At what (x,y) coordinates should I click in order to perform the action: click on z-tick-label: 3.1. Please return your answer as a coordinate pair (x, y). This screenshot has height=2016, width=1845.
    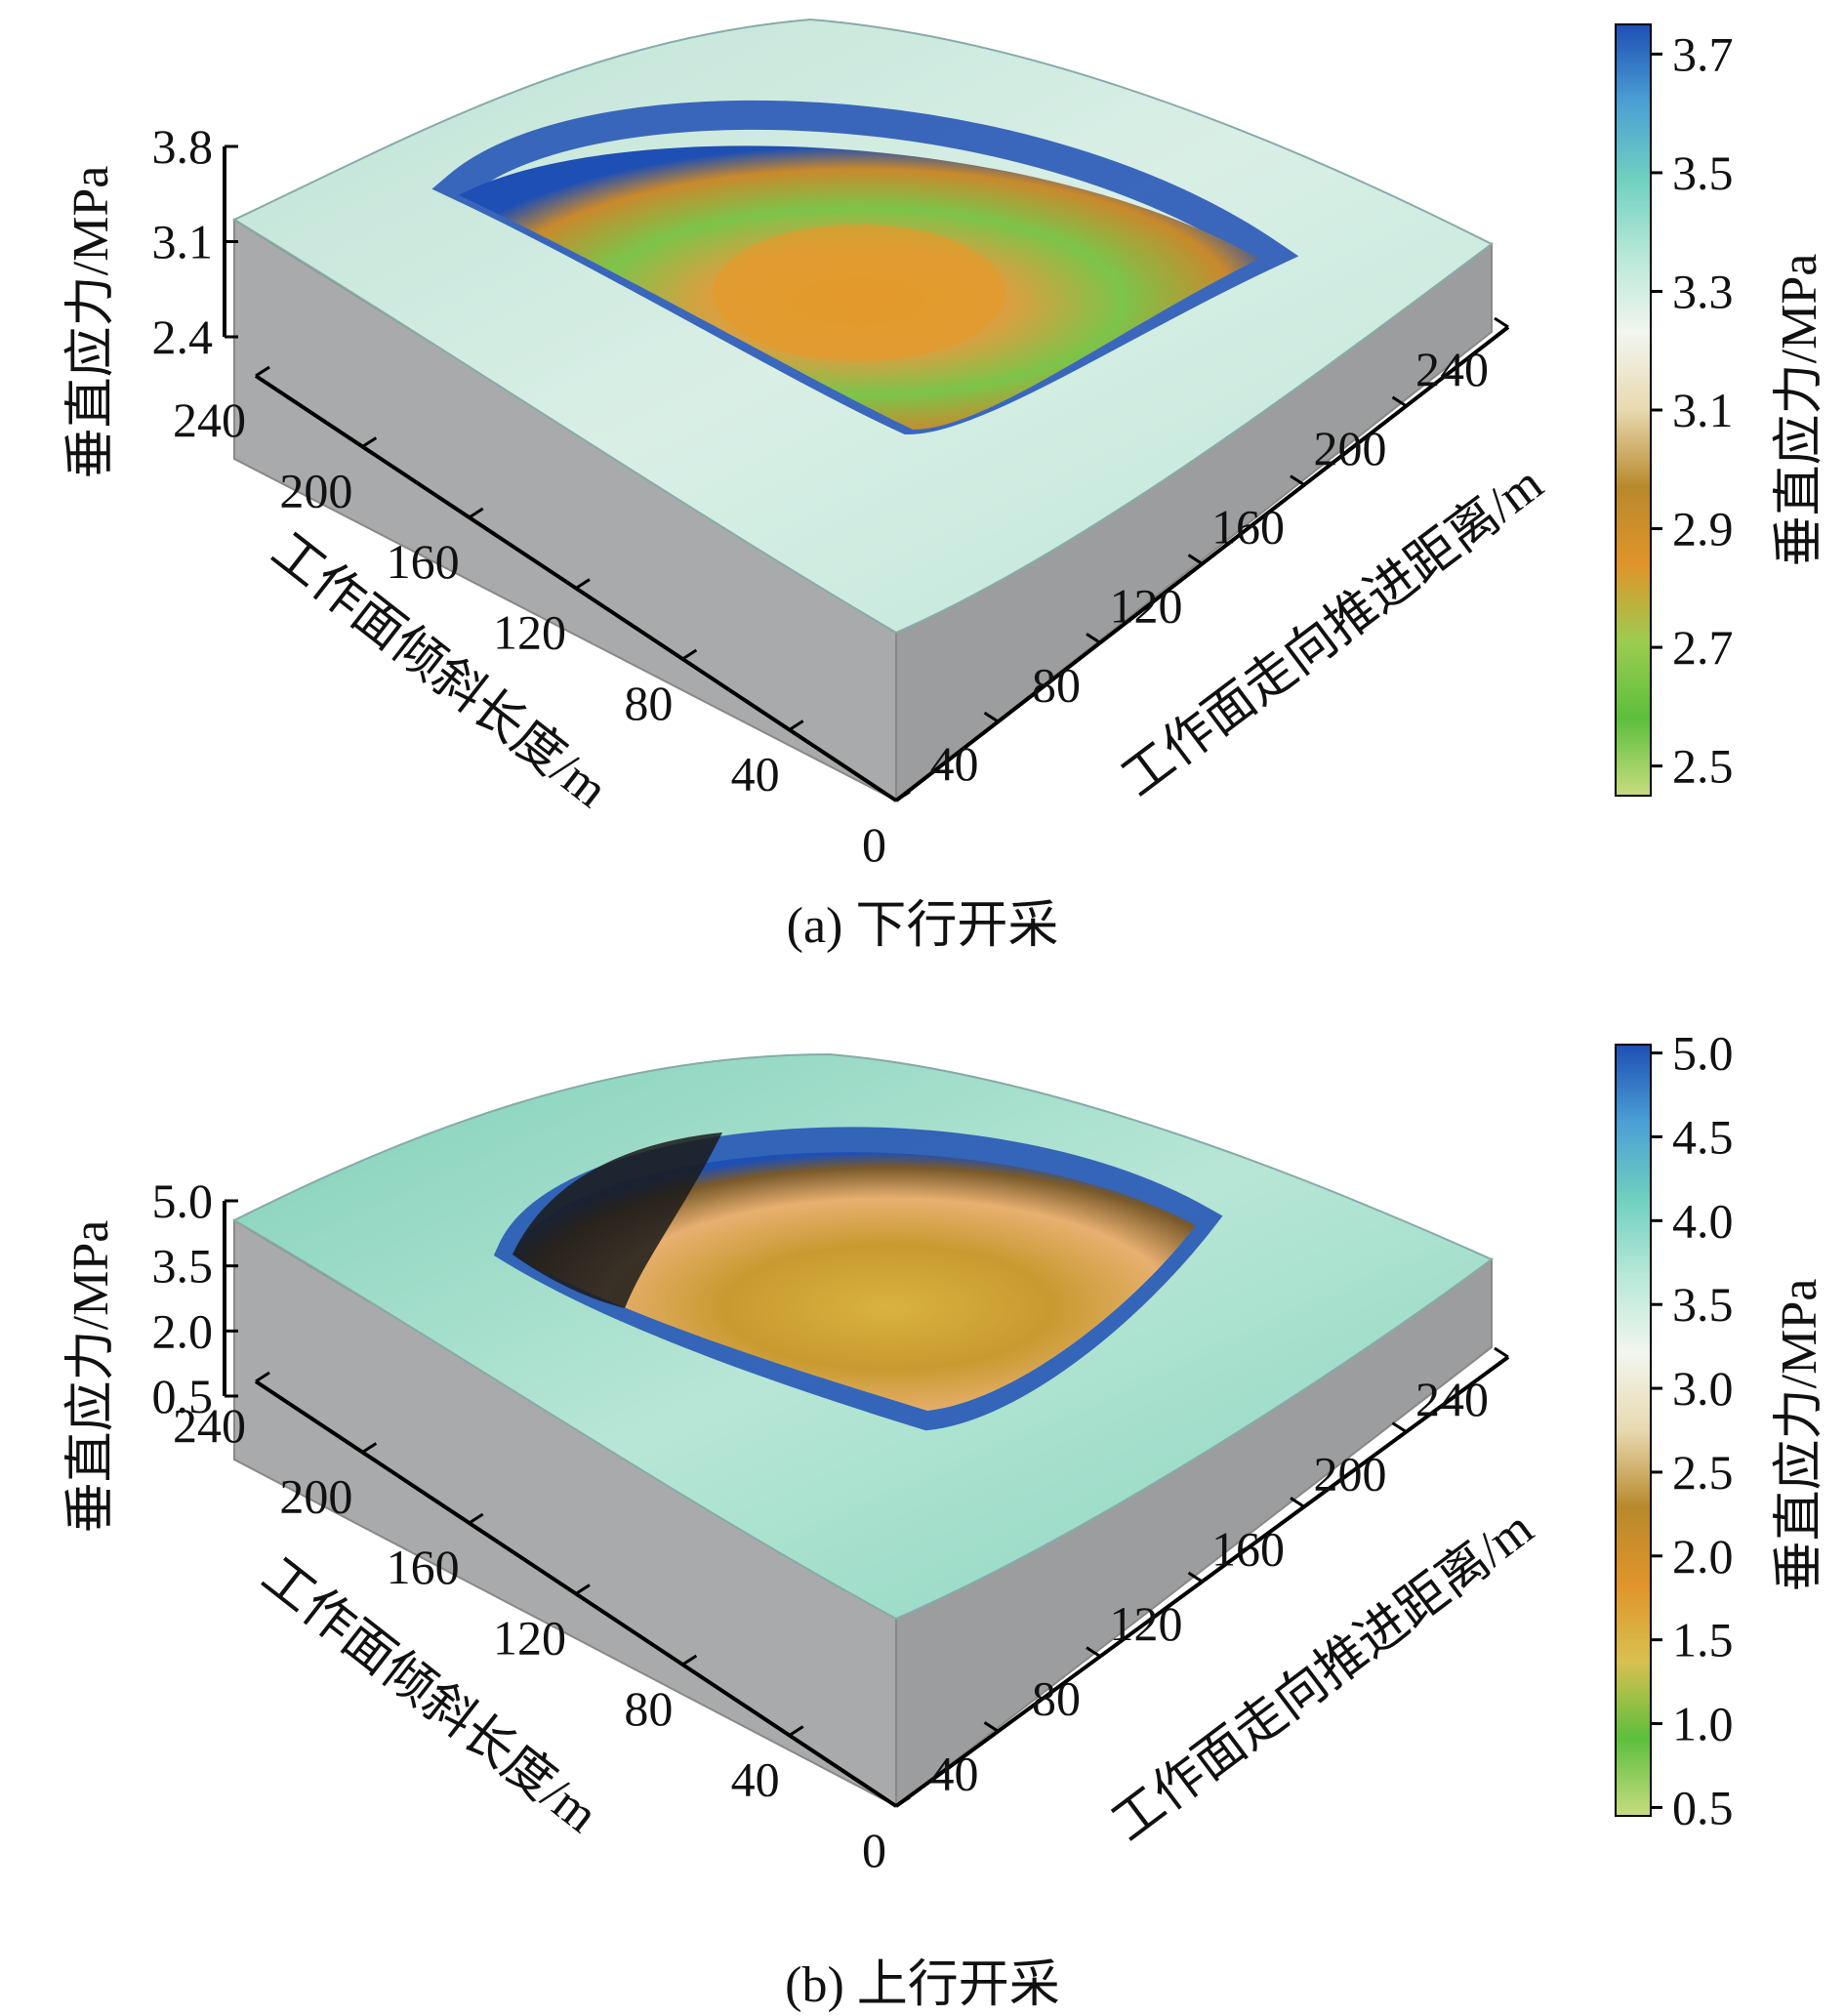
    Looking at the image, I should click on (183, 242).